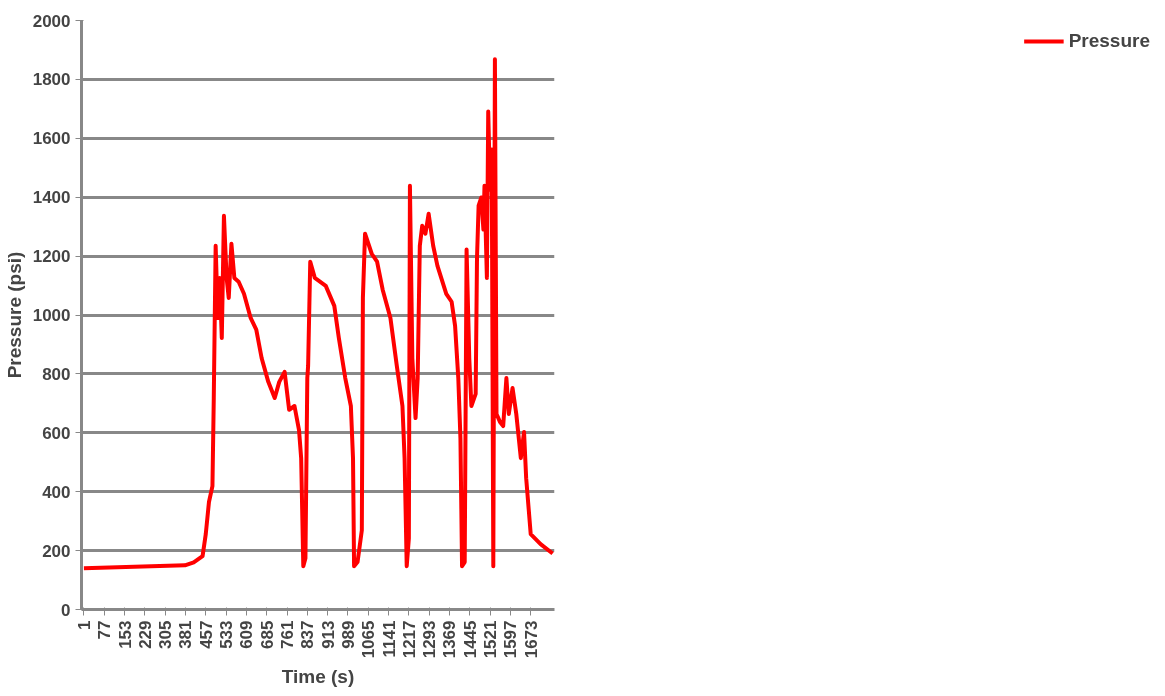  I want to click on x-tick-label: 989, so click(348, 634).